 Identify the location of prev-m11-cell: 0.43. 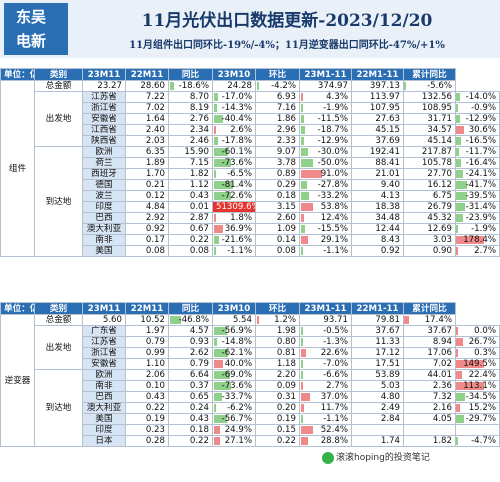
(190, 419).